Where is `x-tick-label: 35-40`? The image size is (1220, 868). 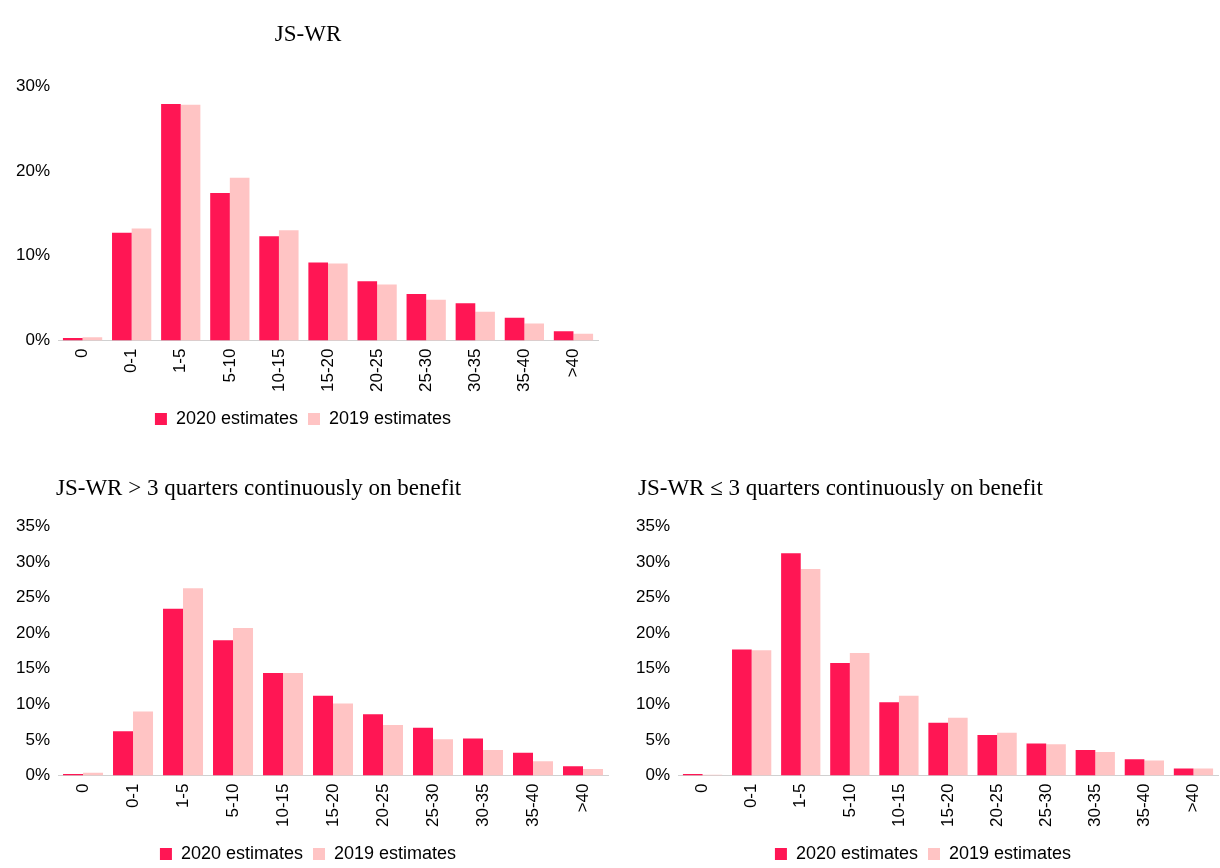 x-tick-label: 35-40 is located at coordinates (532, 805).